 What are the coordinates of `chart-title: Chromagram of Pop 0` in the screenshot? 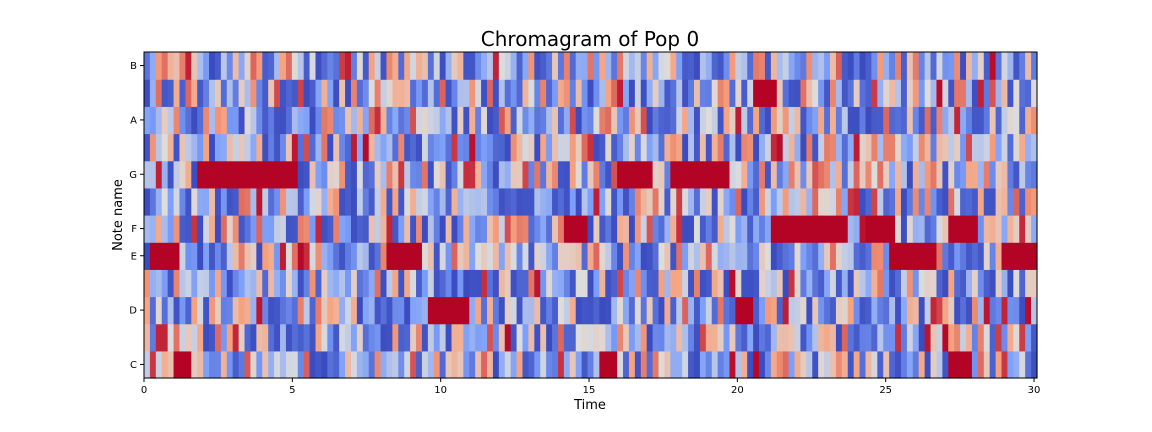 It's located at (590, 39).